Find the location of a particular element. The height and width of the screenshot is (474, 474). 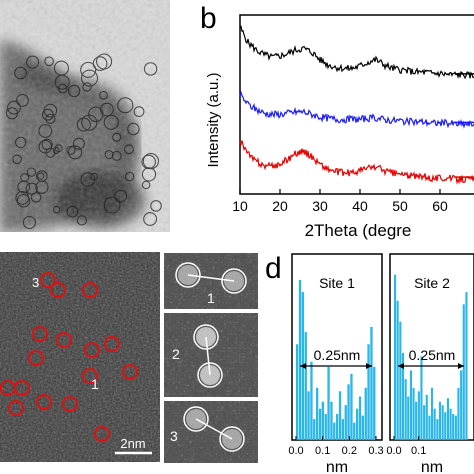

haadf-image: 3 1 2nm is located at coordinates (80, 357).